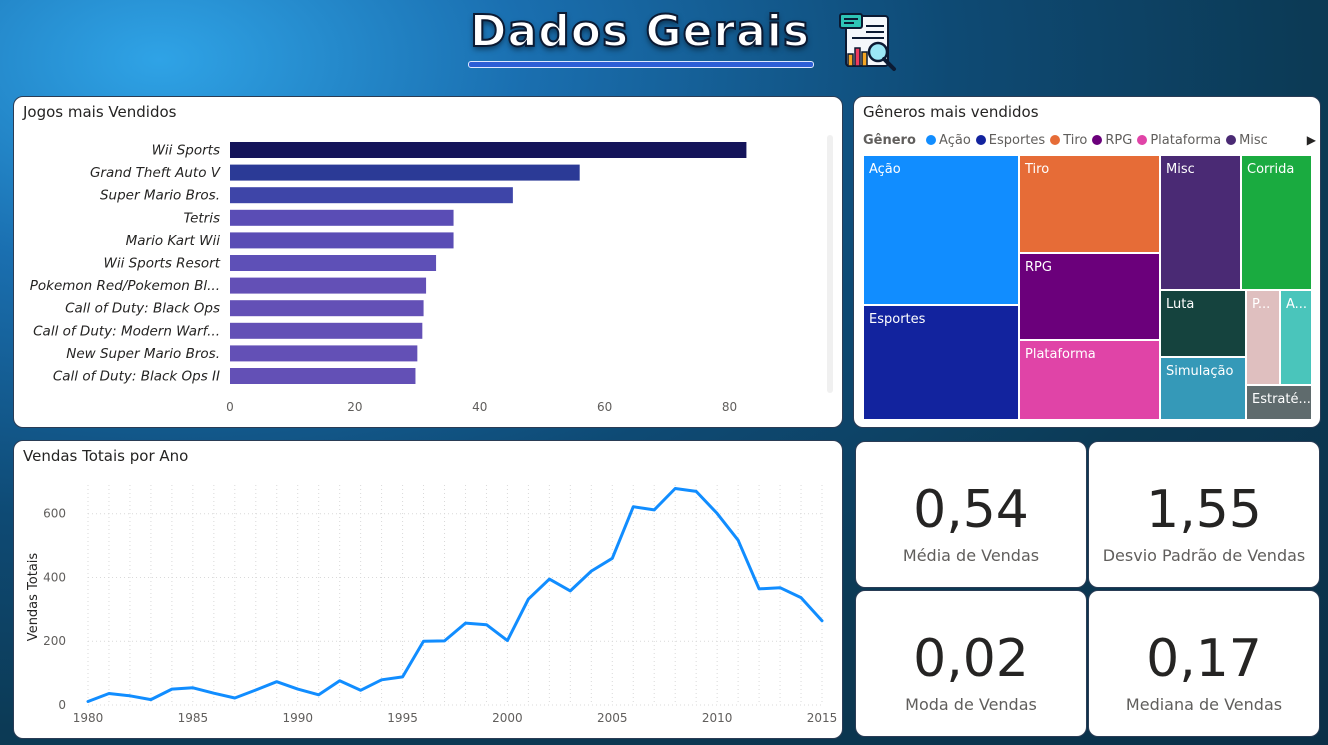  What do you see at coordinates (100, 112) in the screenshot?
I see `top-games-title: Jogos mais Vendidos` at bounding box center [100, 112].